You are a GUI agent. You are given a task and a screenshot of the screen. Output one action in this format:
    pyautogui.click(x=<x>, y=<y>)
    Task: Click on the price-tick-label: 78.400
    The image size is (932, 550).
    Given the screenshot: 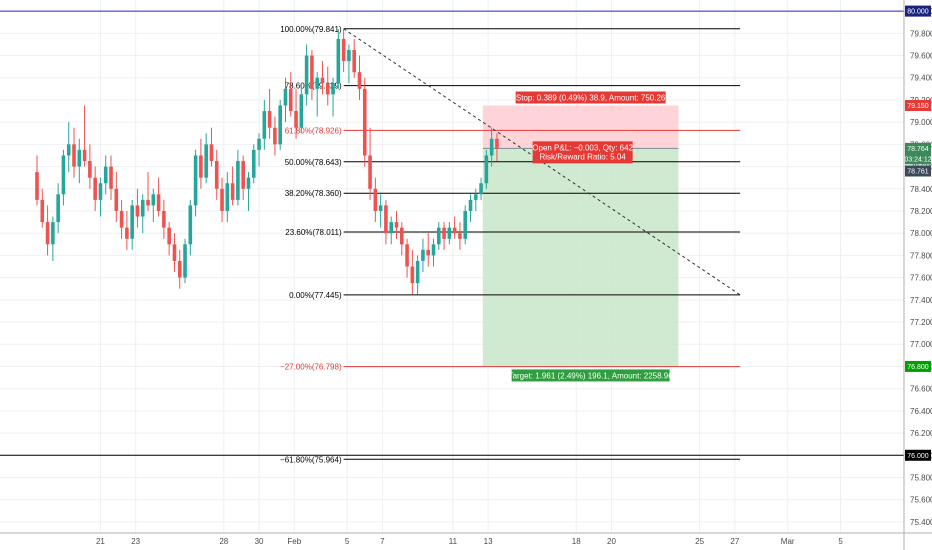 What is the action you would take?
    pyautogui.click(x=921, y=189)
    